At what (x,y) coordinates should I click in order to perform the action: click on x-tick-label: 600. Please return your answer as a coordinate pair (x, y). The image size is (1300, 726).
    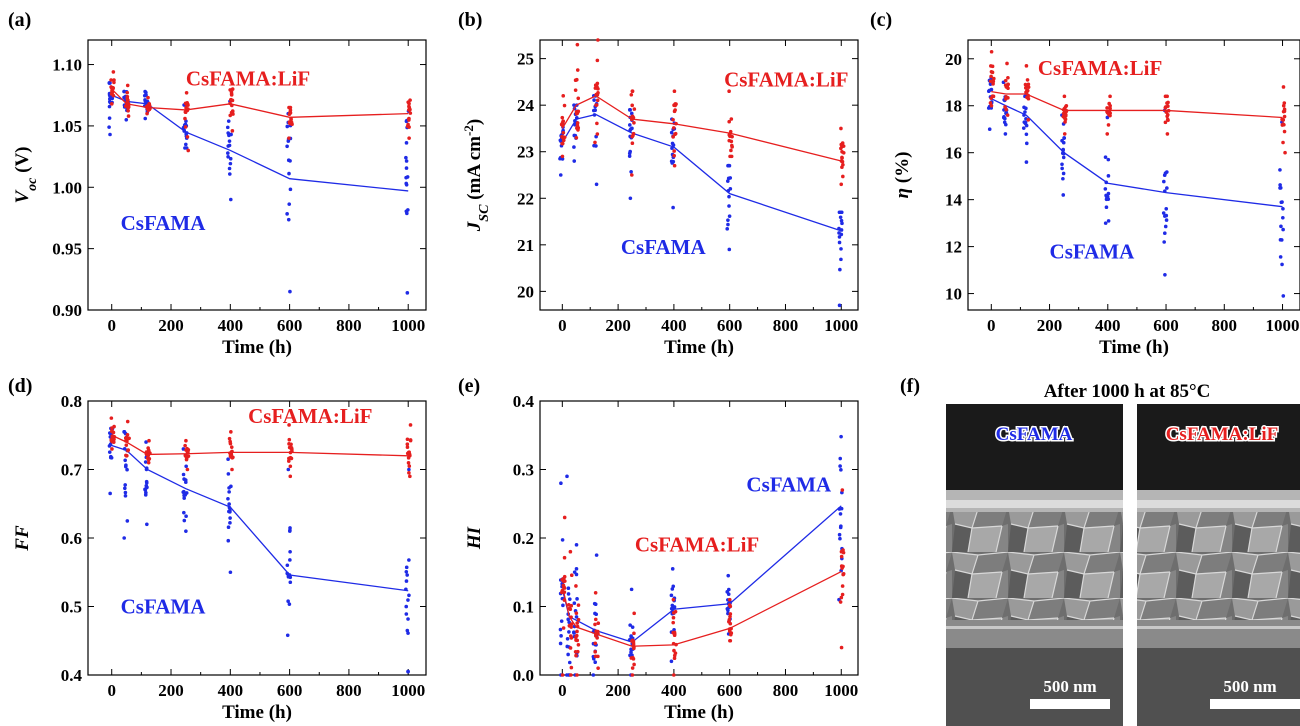
    Looking at the image, I should click on (290, 690).